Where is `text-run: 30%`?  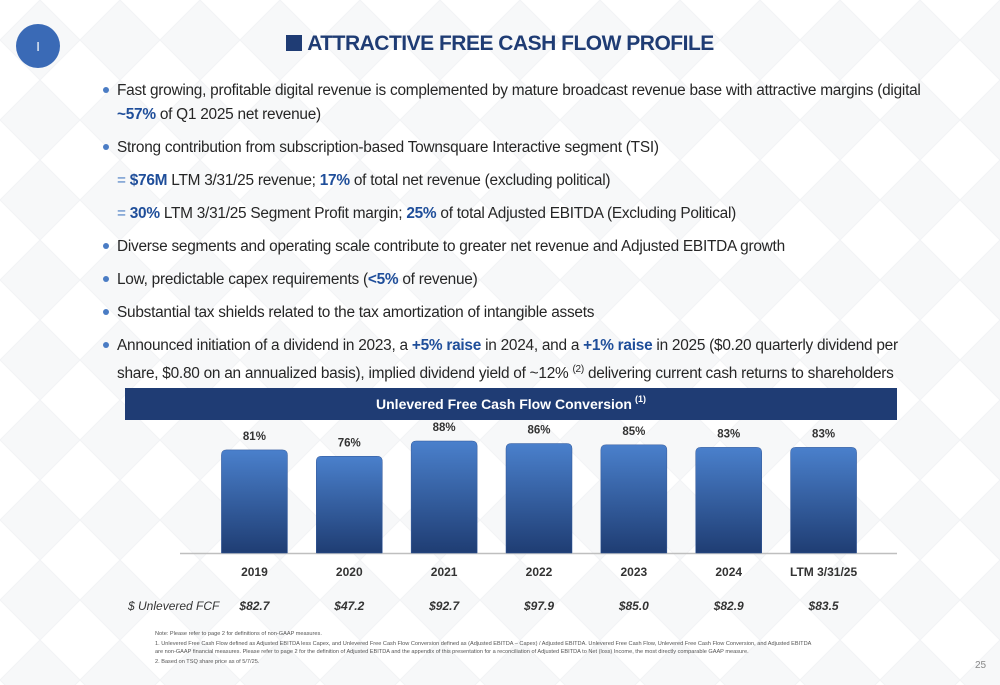
text-run: 30% is located at coordinates (144, 213).